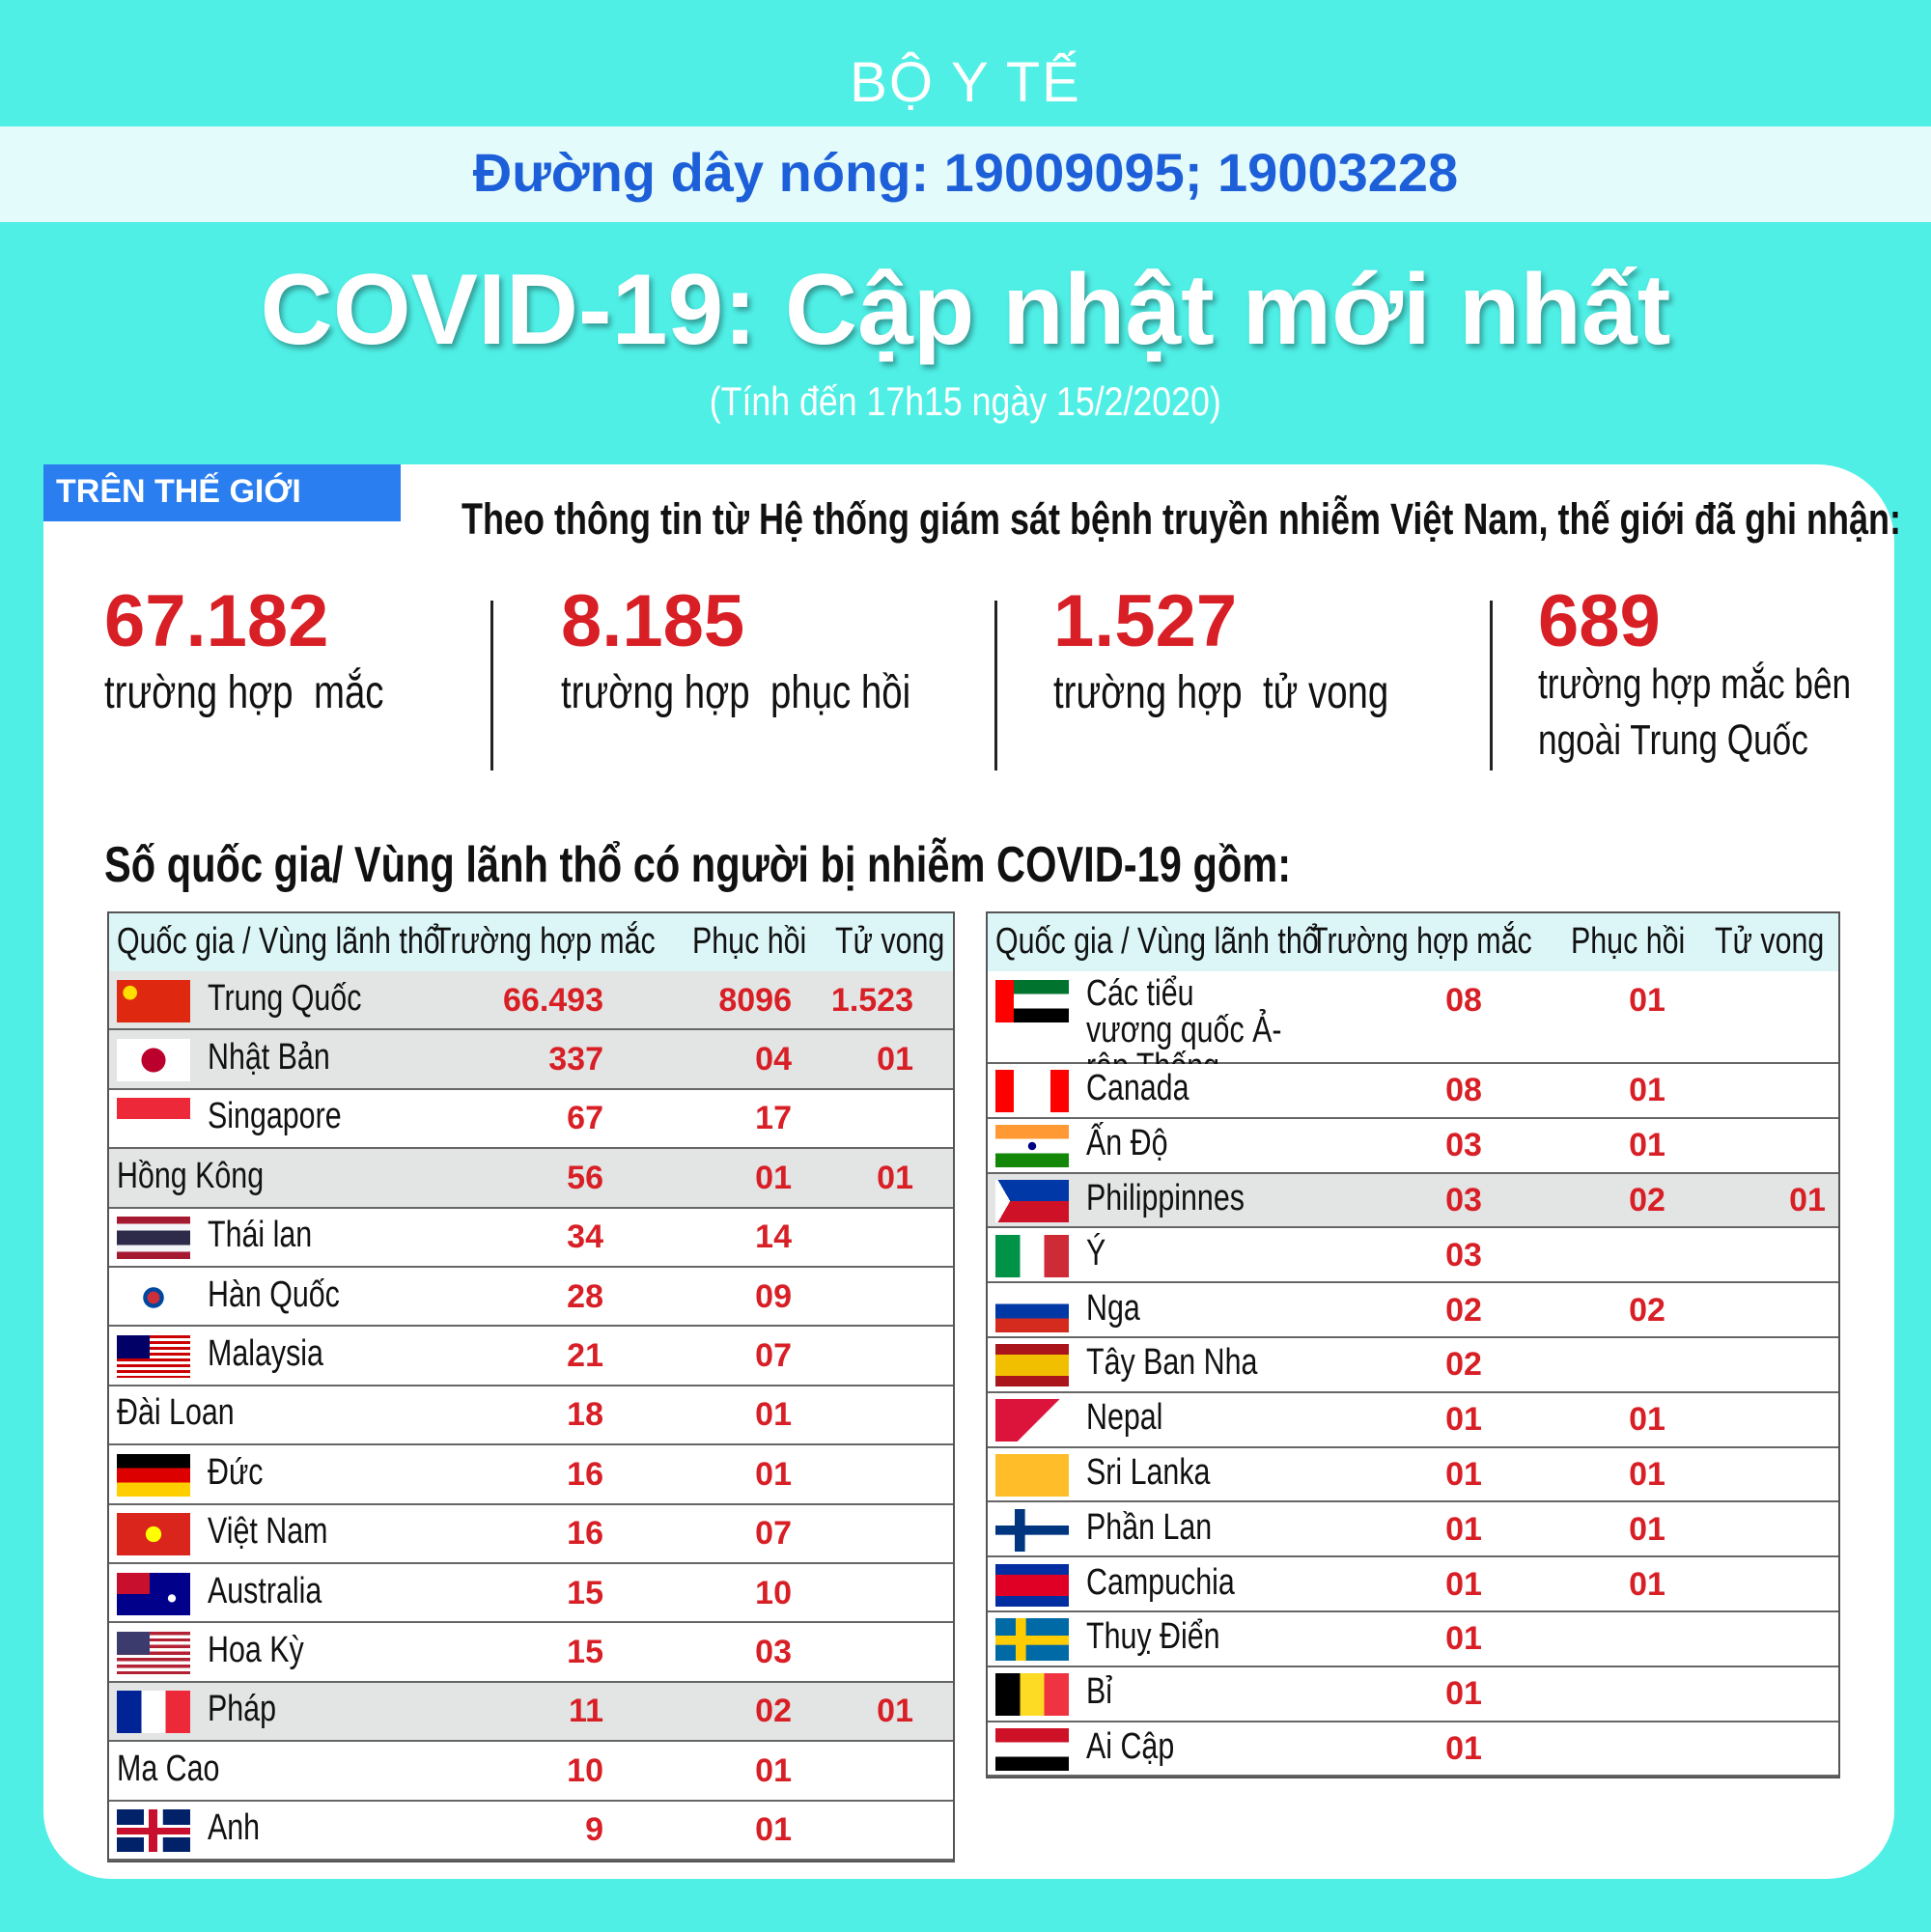 The height and width of the screenshot is (1932, 1931). Describe the element at coordinates (242, 1710) in the screenshot. I see `country-name-text: Pháp` at that location.